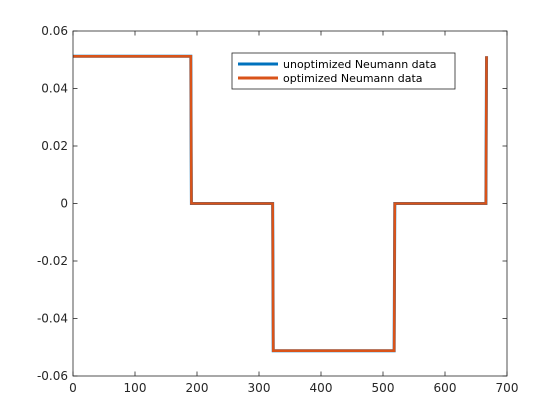  I want to click on y-tick-label: 0.02, so click(54, 146).